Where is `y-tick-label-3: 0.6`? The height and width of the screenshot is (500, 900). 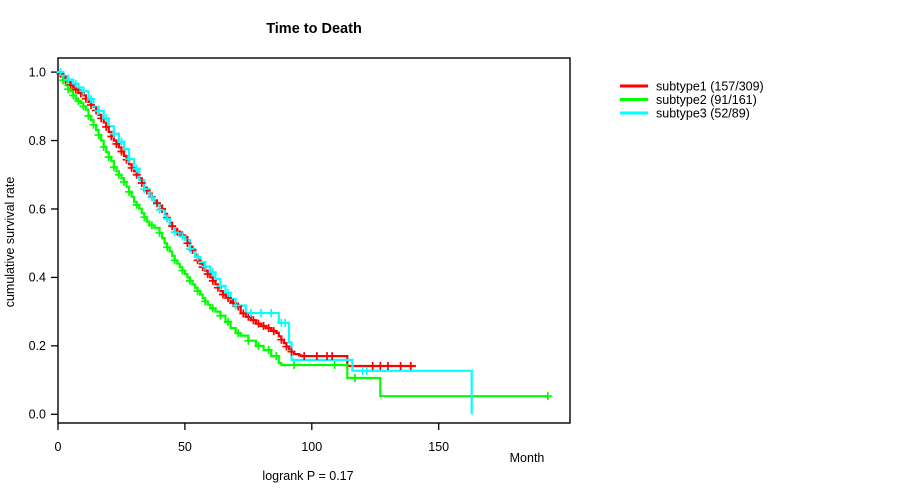
y-tick-label-3: 0.6 is located at coordinates (37, 209).